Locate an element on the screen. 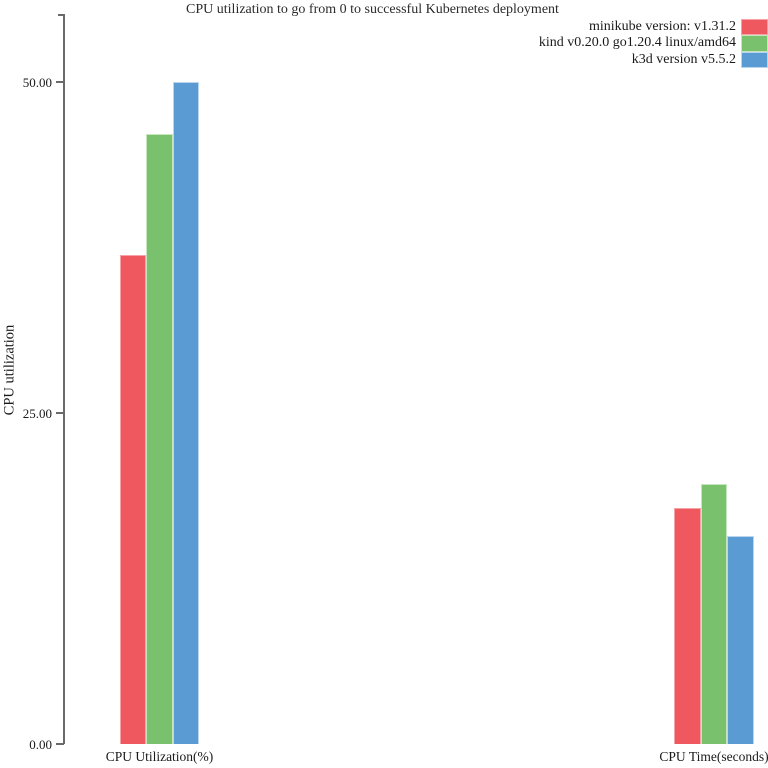 The height and width of the screenshot is (768, 768). legend-label: k3d version v5.5.2 is located at coordinates (683, 59).